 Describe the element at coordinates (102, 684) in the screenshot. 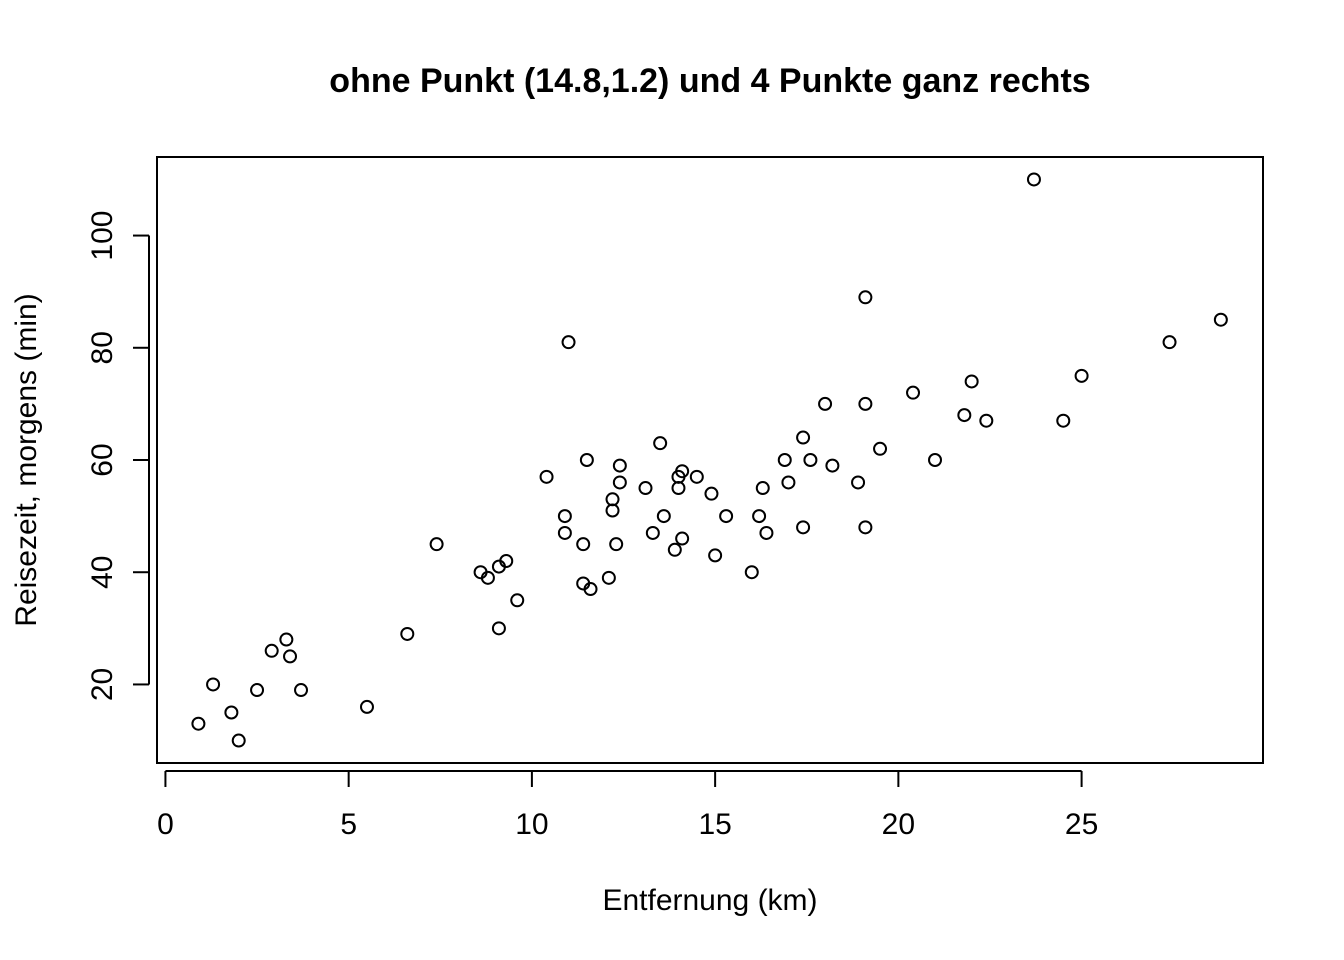

I see `y-tick-label: 20` at that location.